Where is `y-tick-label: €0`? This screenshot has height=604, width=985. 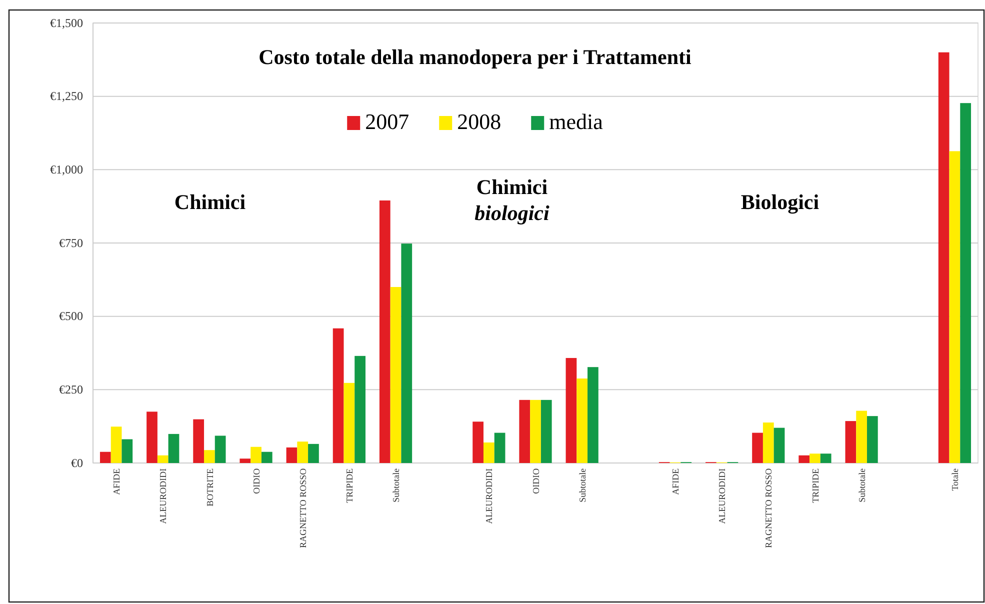 y-tick-label: €0 is located at coordinates (77, 463).